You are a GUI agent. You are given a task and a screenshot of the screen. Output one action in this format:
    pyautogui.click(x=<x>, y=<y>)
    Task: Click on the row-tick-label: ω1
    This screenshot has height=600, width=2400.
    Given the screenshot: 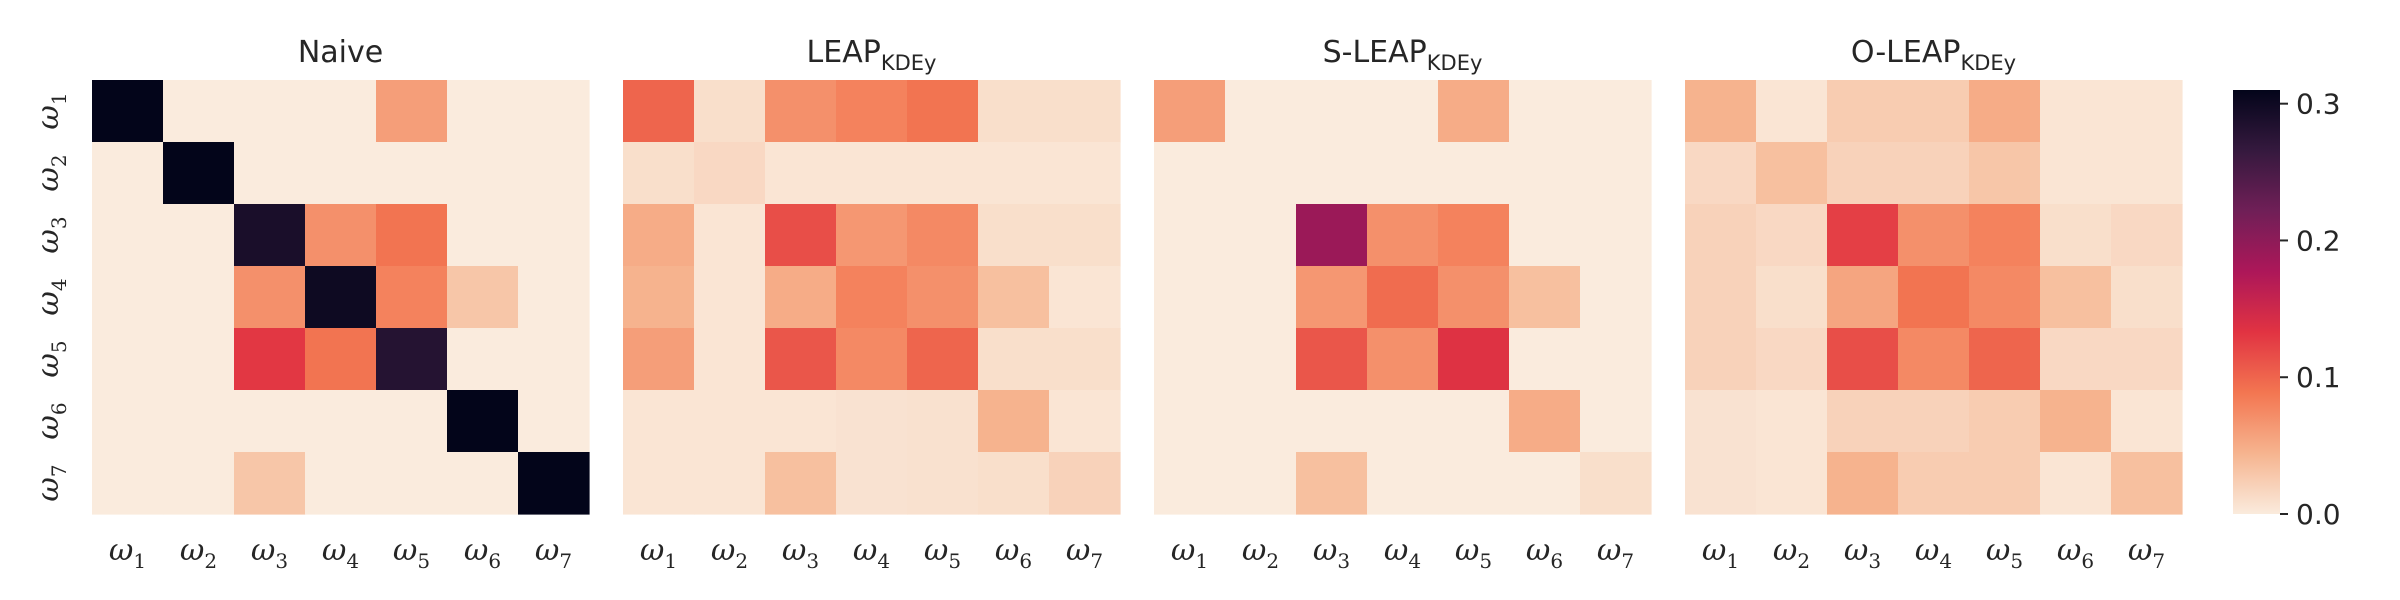 What is the action you would take?
    pyautogui.click(x=51, y=110)
    